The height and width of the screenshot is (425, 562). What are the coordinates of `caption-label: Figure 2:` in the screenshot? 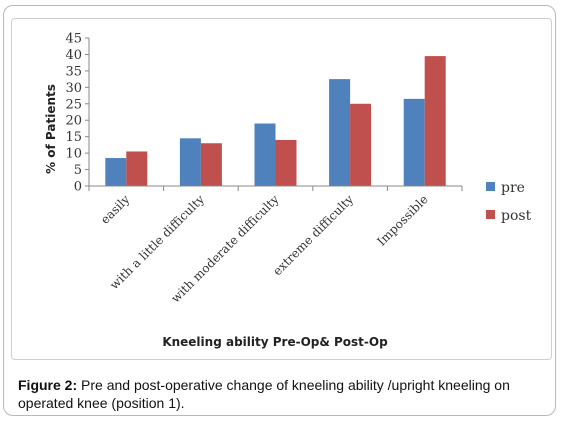 It's located at (48, 385).